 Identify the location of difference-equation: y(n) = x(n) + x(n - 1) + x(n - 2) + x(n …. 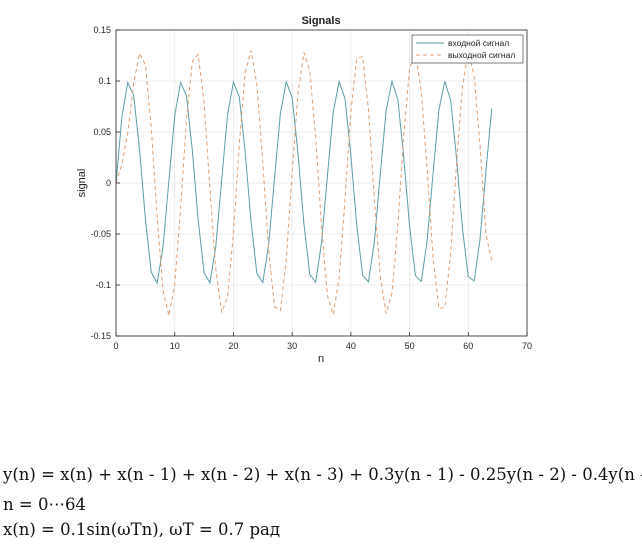
(322, 474).